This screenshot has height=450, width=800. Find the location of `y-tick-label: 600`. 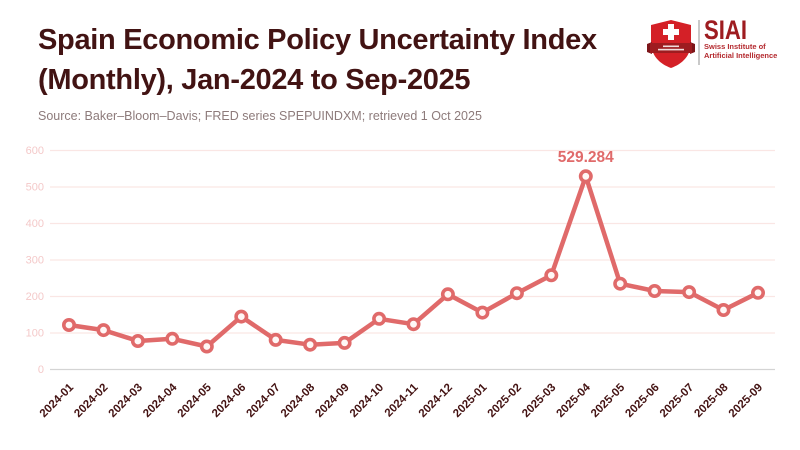

y-tick-label: 600 is located at coordinates (35, 151).